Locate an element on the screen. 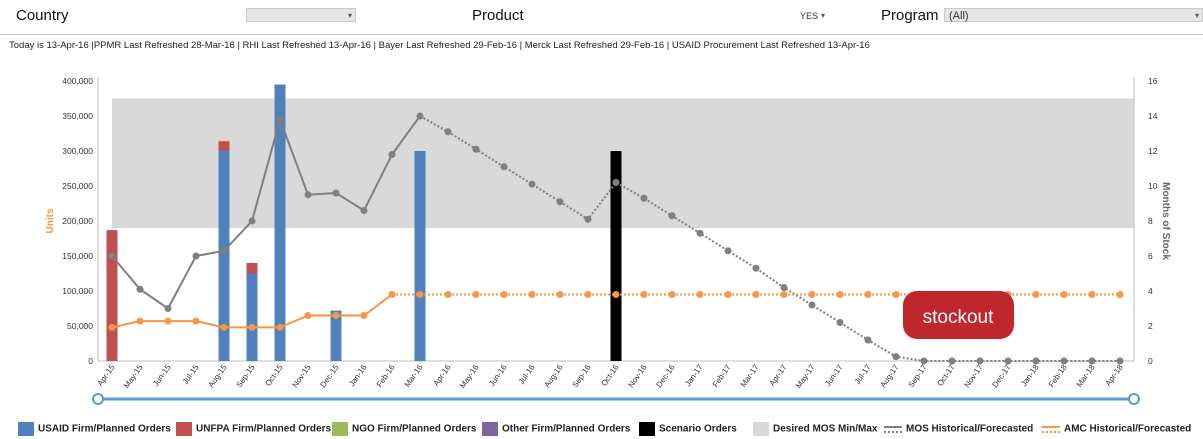 This screenshot has width=1203, height=439. x-tick-label: Oct-17 is located at coordinates (945, 375).